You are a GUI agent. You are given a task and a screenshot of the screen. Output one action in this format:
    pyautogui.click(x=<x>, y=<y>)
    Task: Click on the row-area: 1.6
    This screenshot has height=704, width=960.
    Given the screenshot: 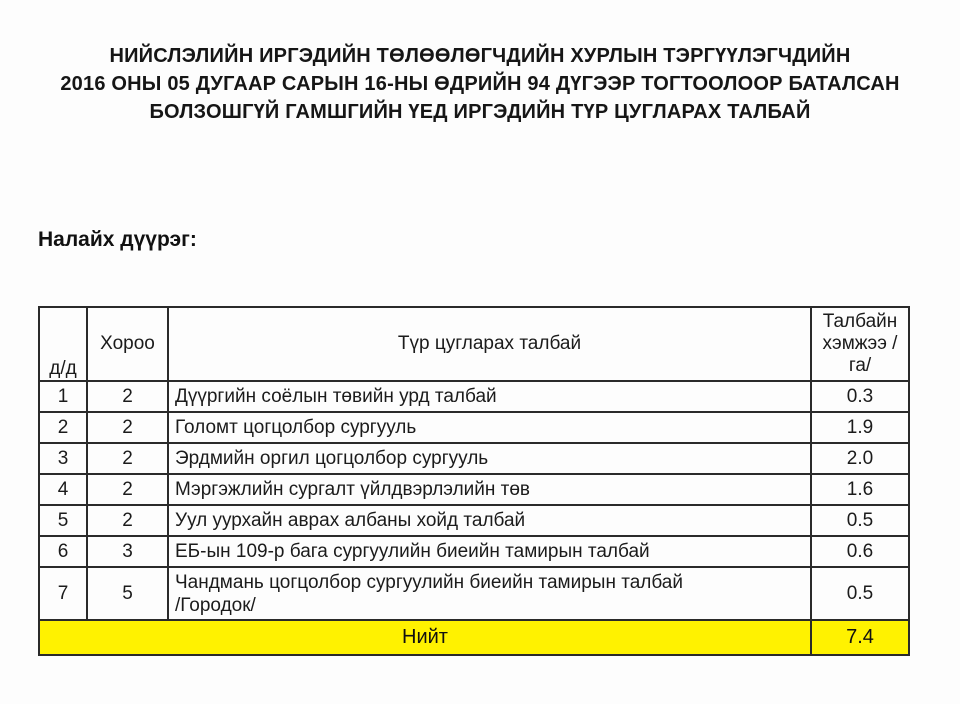 What is the action you would take?
    pyautogui.click(x=860, y=489)
    